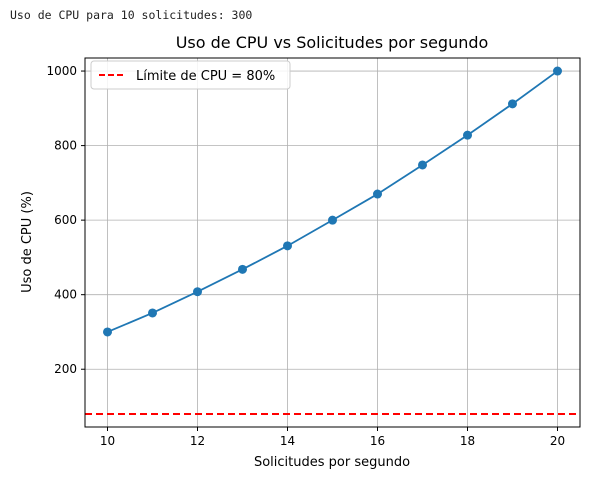 The width and height of the screenshot is (601, 485). What do you see at coordinates (107, 441) in the screenshot?
I see `x-tick-label: 10` at bounding box center [107, 441].